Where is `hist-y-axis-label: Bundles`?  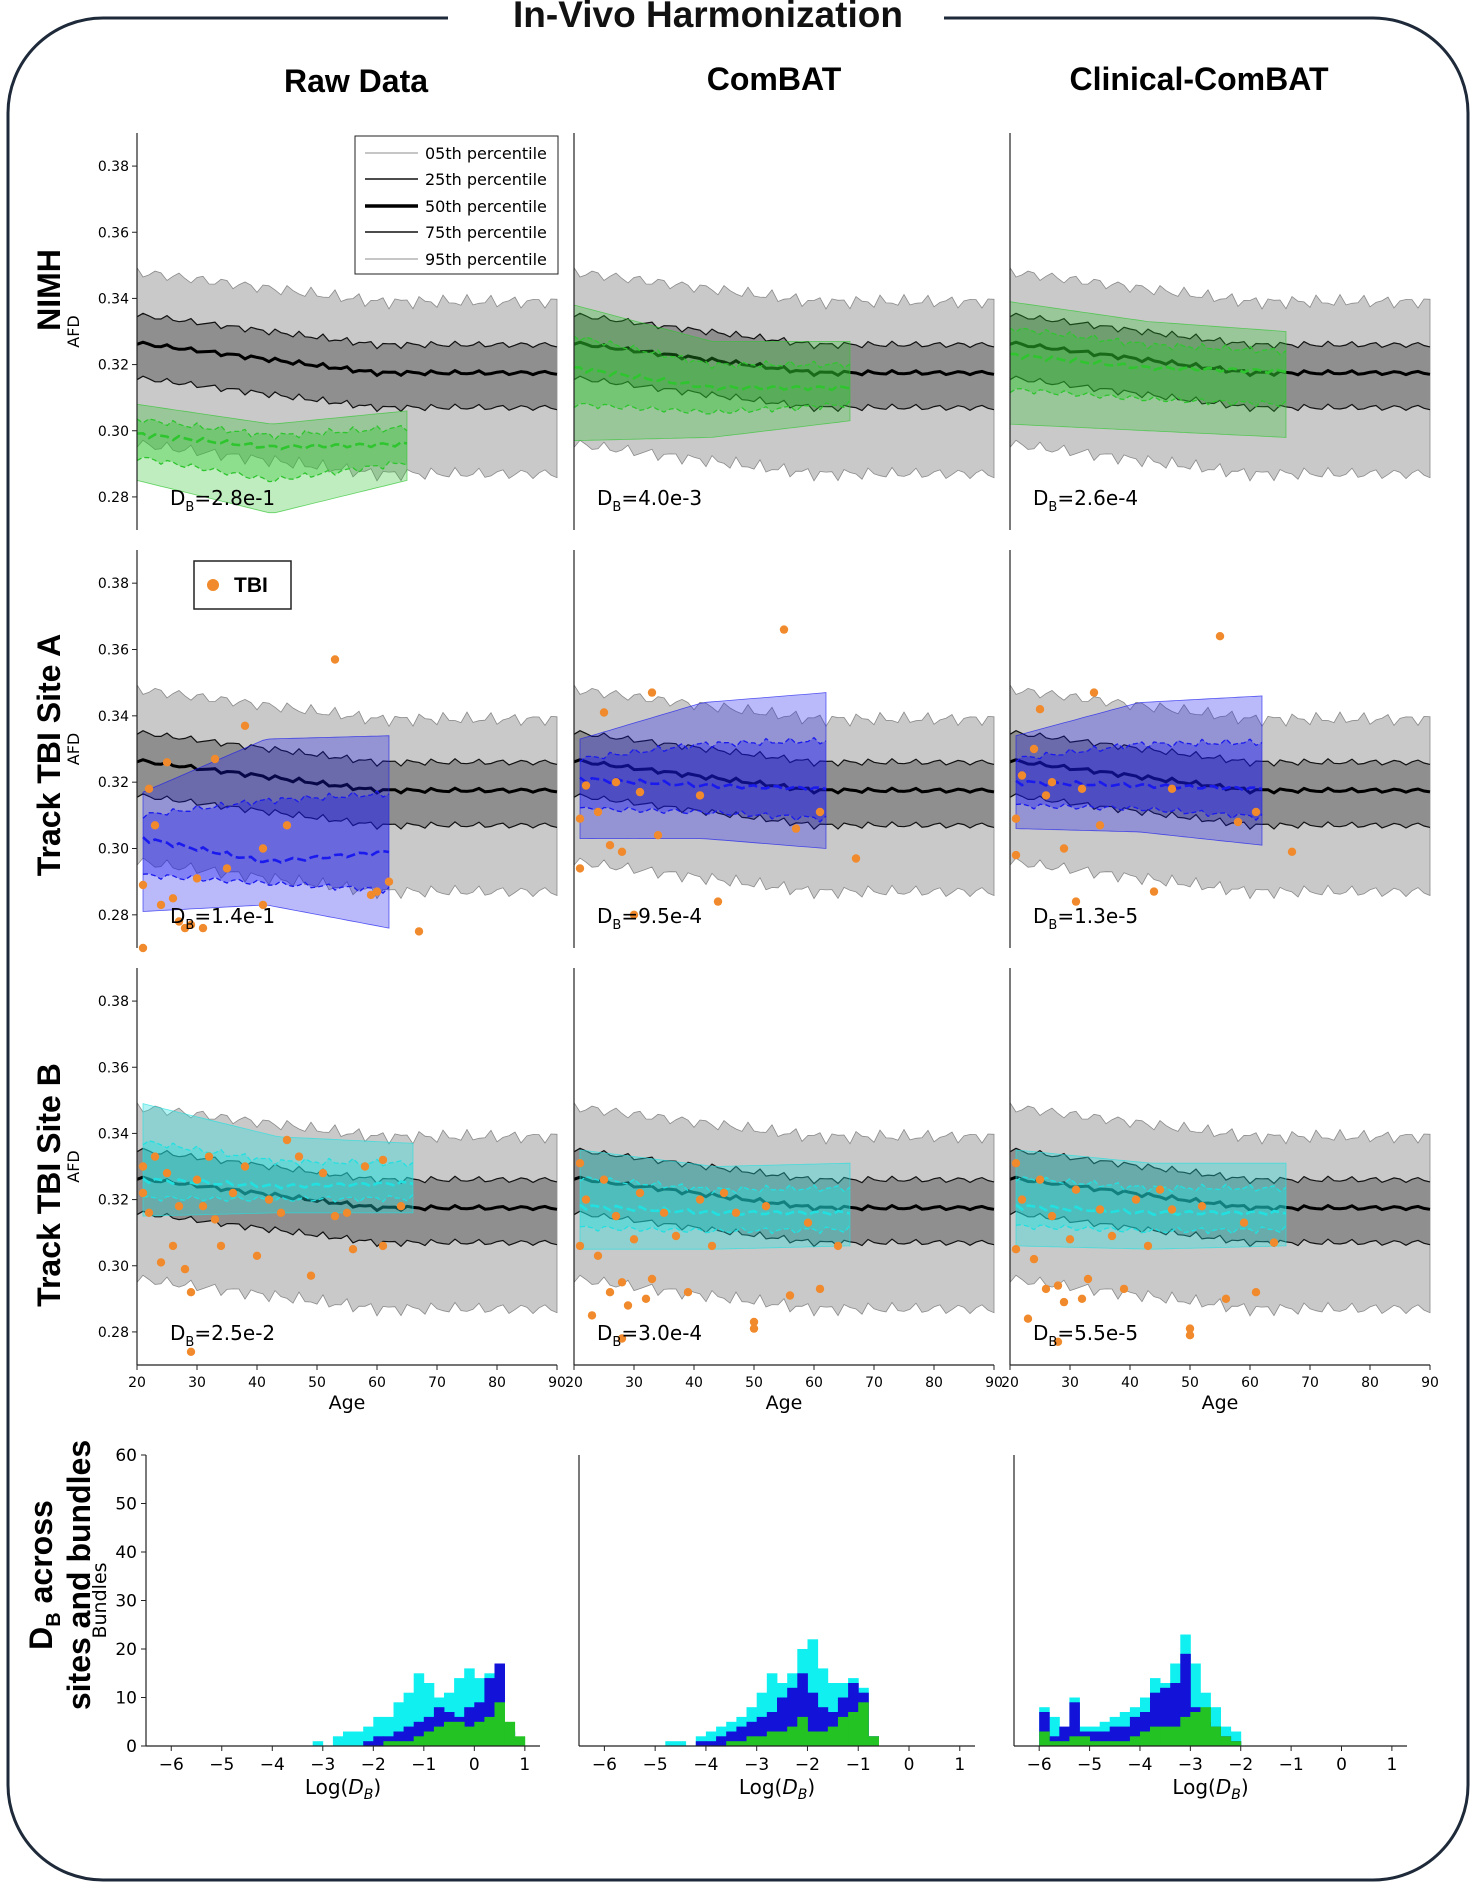
hist-y-axis-label: Bundles is located at coordinates (100, 1600).